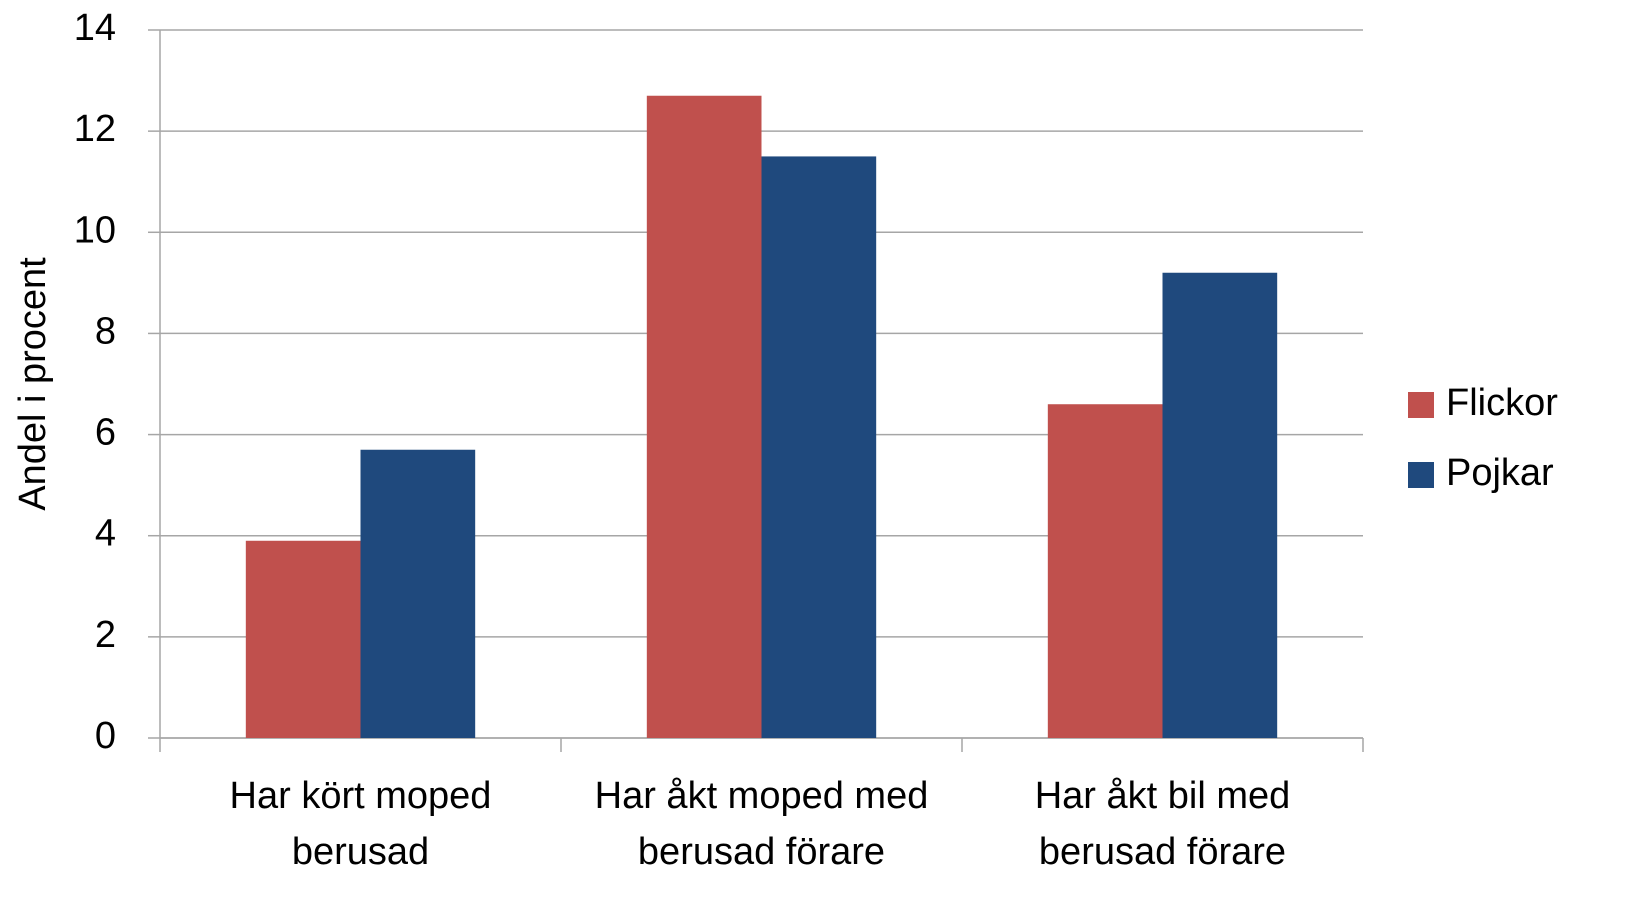 The image size is (1644, 913). What do you see at coordinates (105, 736) in the screenshot?
I see `y-tick-label: 0` at bounding box center [105, 736].